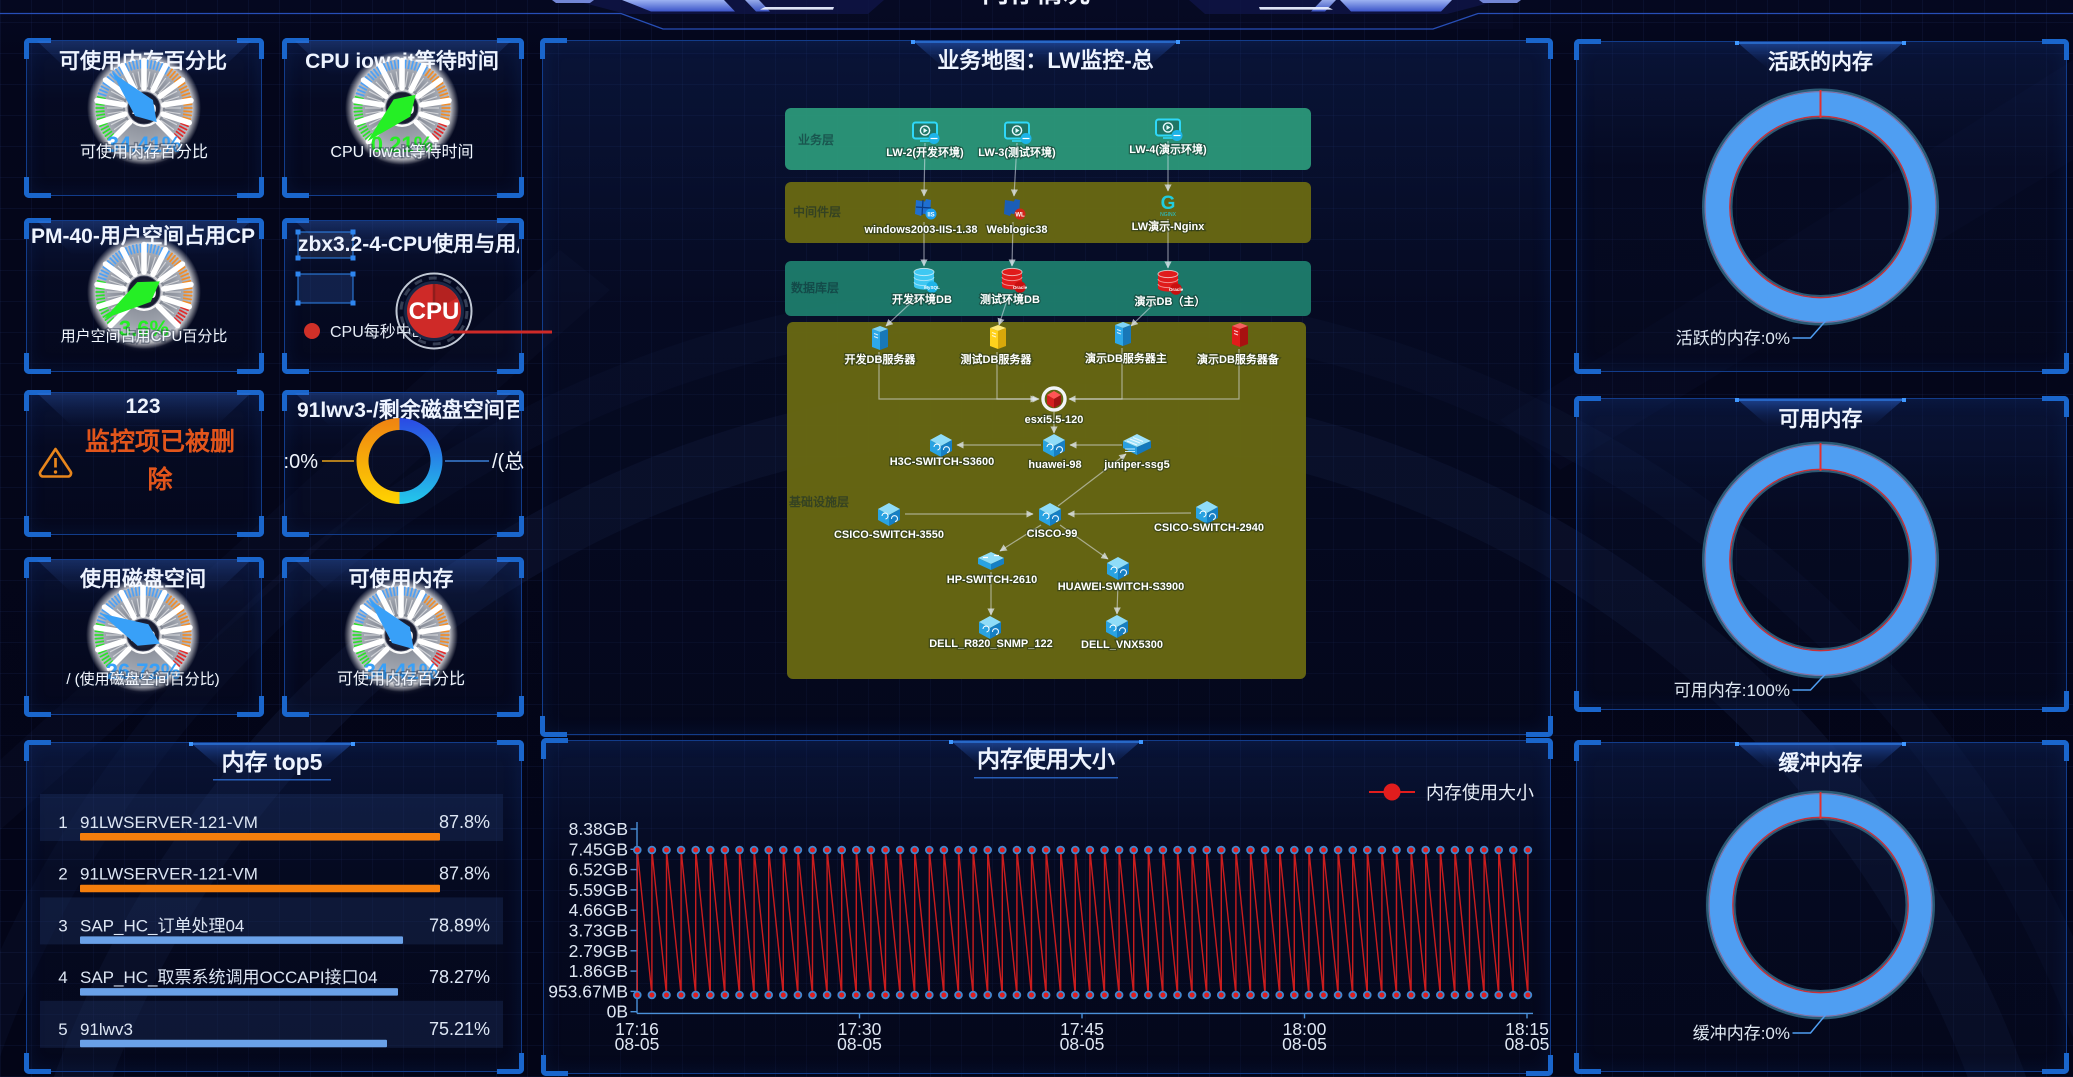 The width and height of the screenshot is (2073, 1077). What do you see at coordinates (62, 977) in the screenshot?
I see `svg-text: 4` at bounding box center [62, 977].